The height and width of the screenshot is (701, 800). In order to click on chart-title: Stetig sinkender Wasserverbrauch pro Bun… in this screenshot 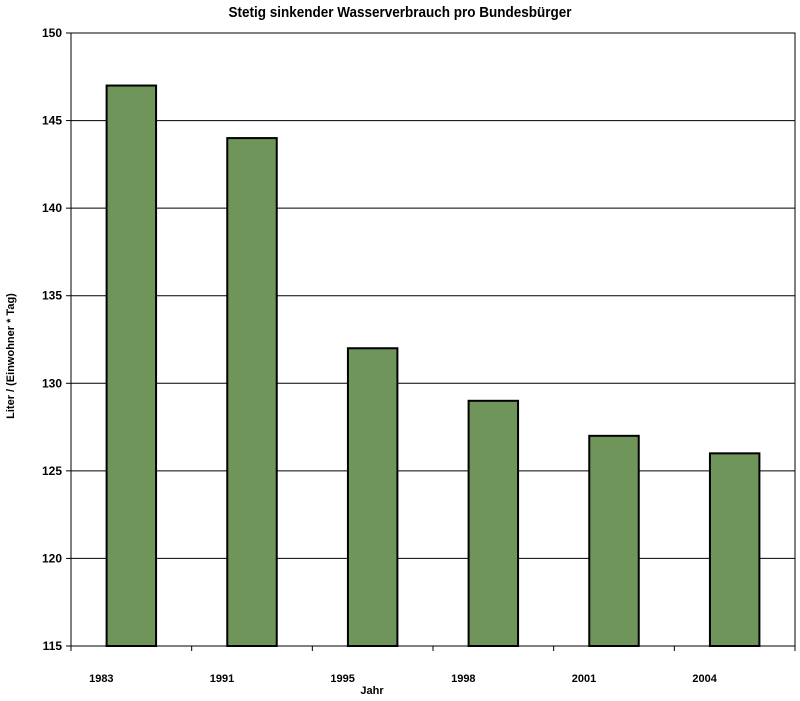, I will do `click(400, 12)`.